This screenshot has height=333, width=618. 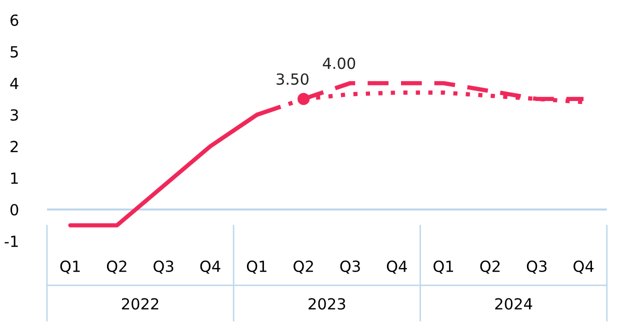 What do you see at coordinates (14, 178) in the screenshot?
I see `y-tick-label: 1` at bounding box center [14, 178].